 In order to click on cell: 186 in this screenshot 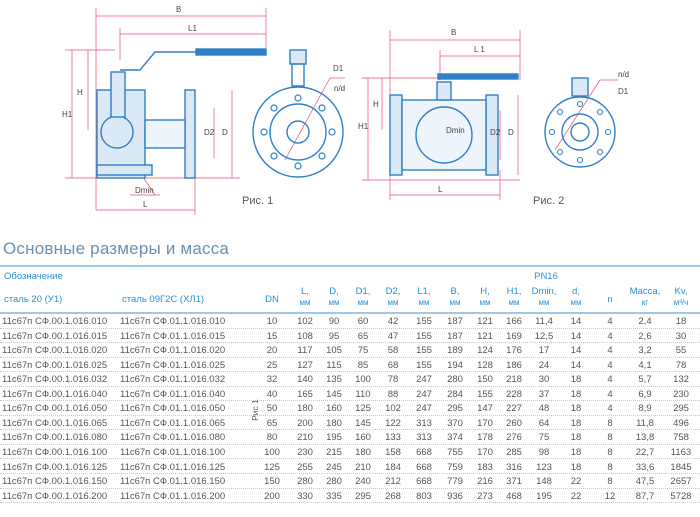, I will do `click(514, 365)`.